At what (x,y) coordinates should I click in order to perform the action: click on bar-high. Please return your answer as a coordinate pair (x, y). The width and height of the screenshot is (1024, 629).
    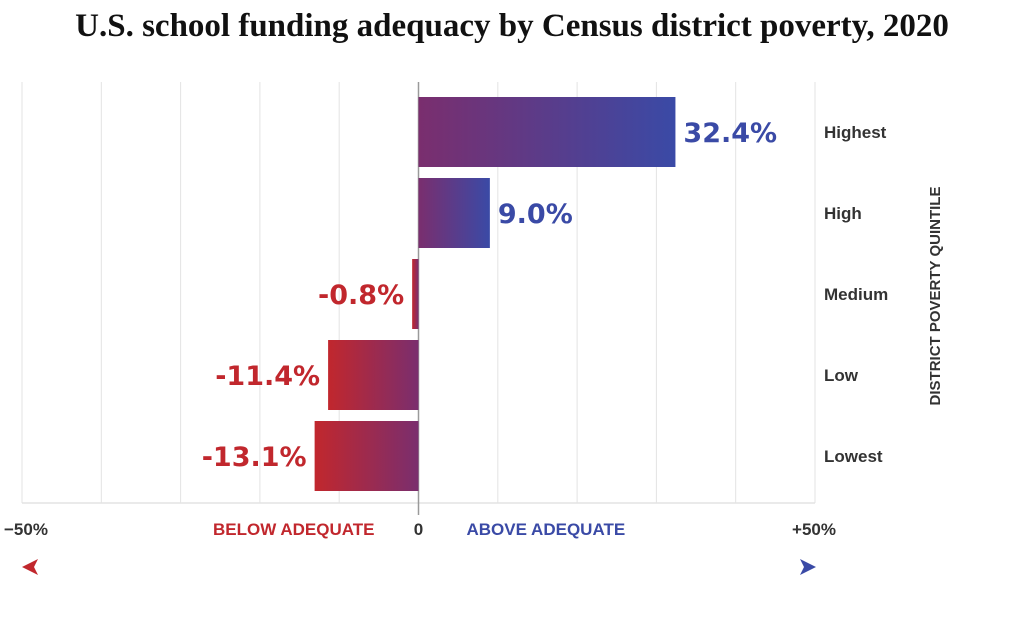
    Looking at the image, I should click on (454, 213).